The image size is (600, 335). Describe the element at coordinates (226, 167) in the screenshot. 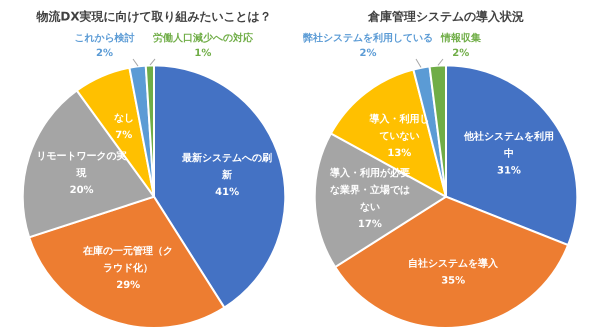

I see `slice-label: 最新システムへの刷新` at that location.